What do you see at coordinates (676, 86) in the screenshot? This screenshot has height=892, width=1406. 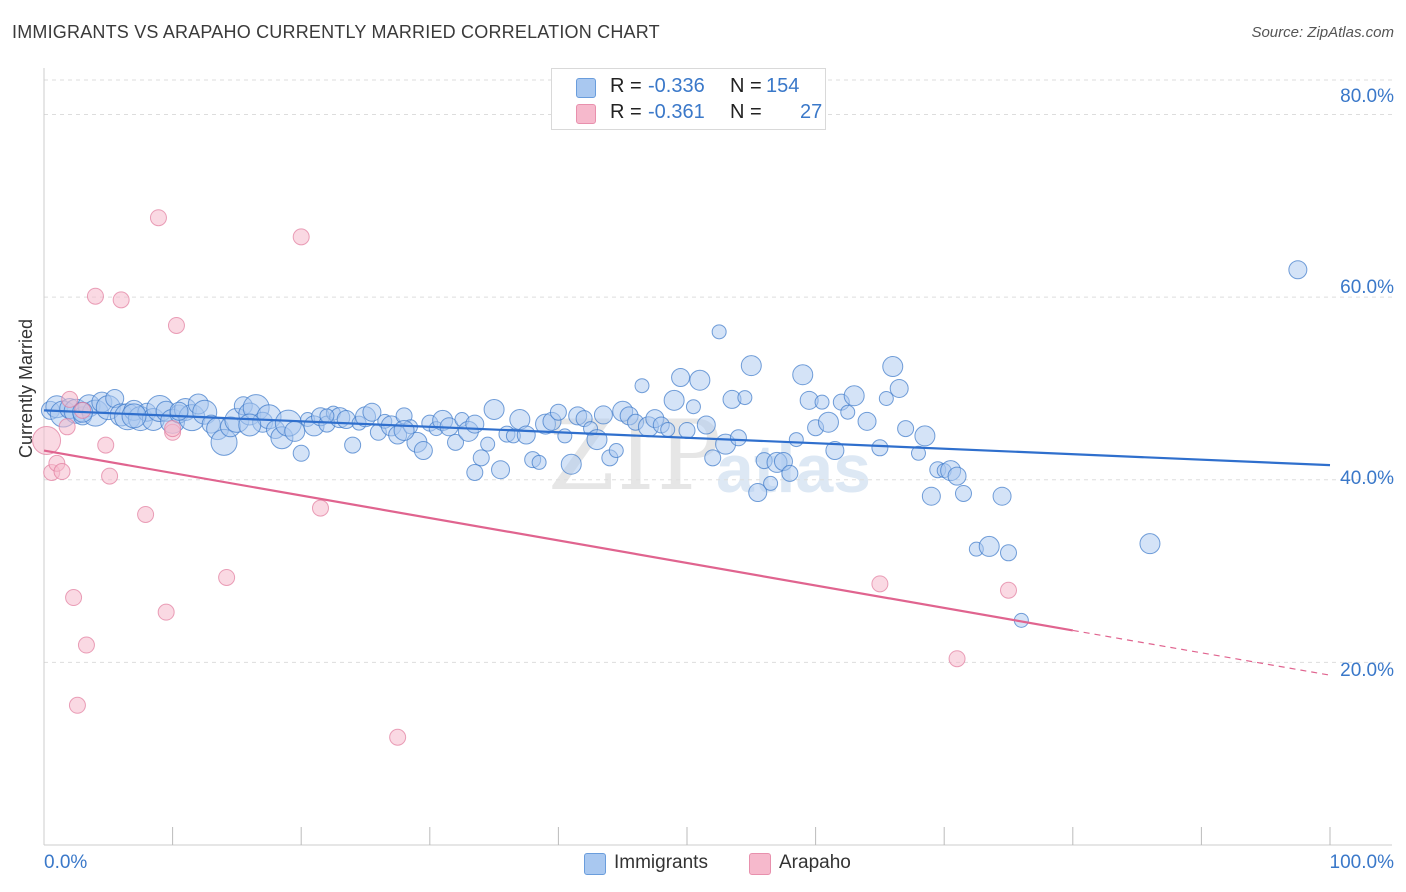 I see `r-value: -0.336` at bounding box center [676, 86].